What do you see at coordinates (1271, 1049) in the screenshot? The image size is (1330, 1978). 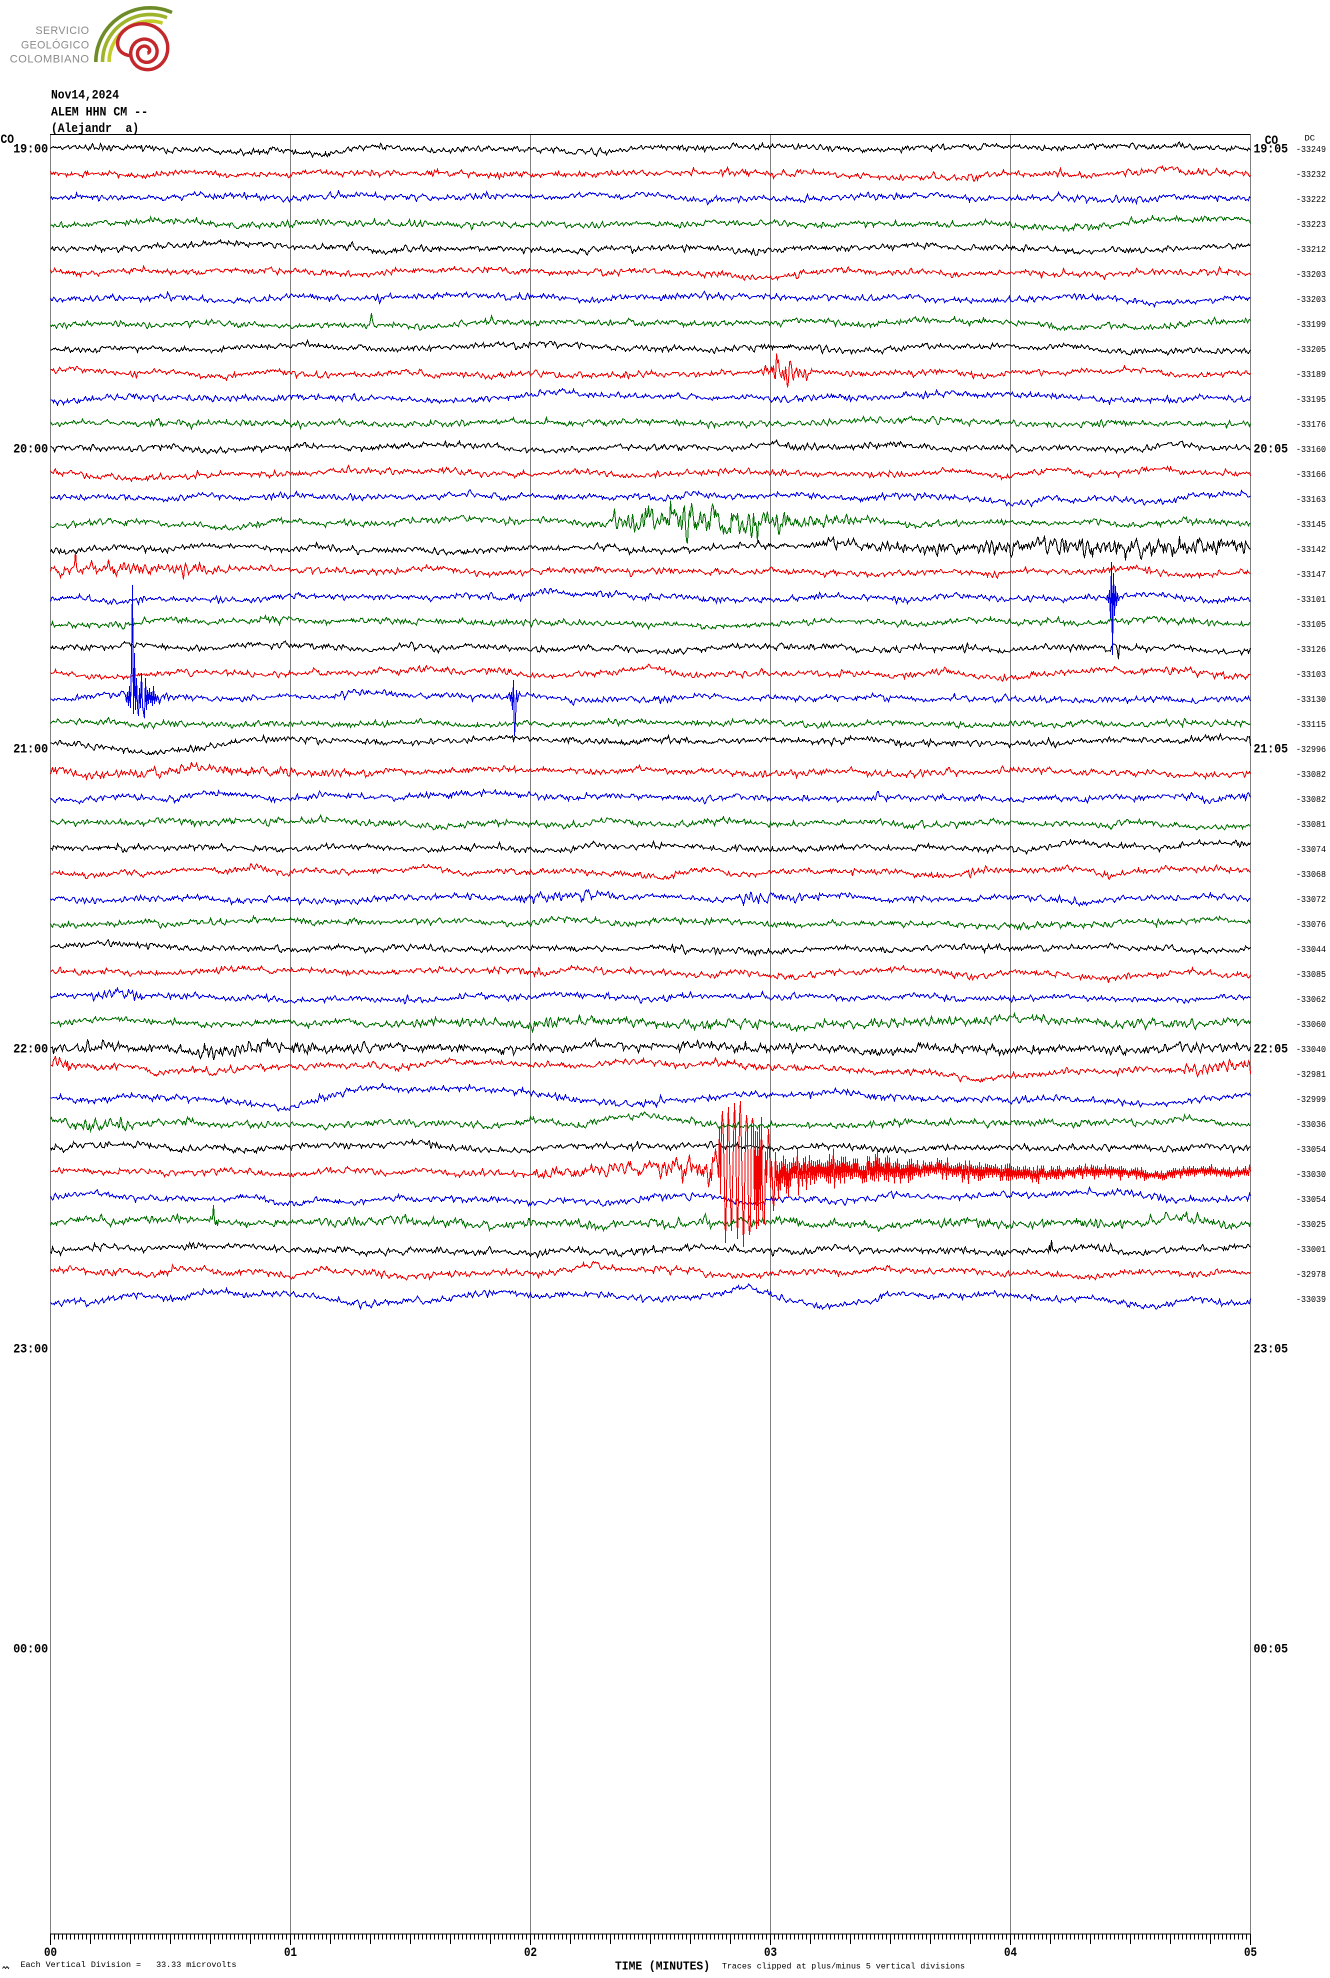 I see `svg-text: 22:05` at bounding box center [1271, 1049].